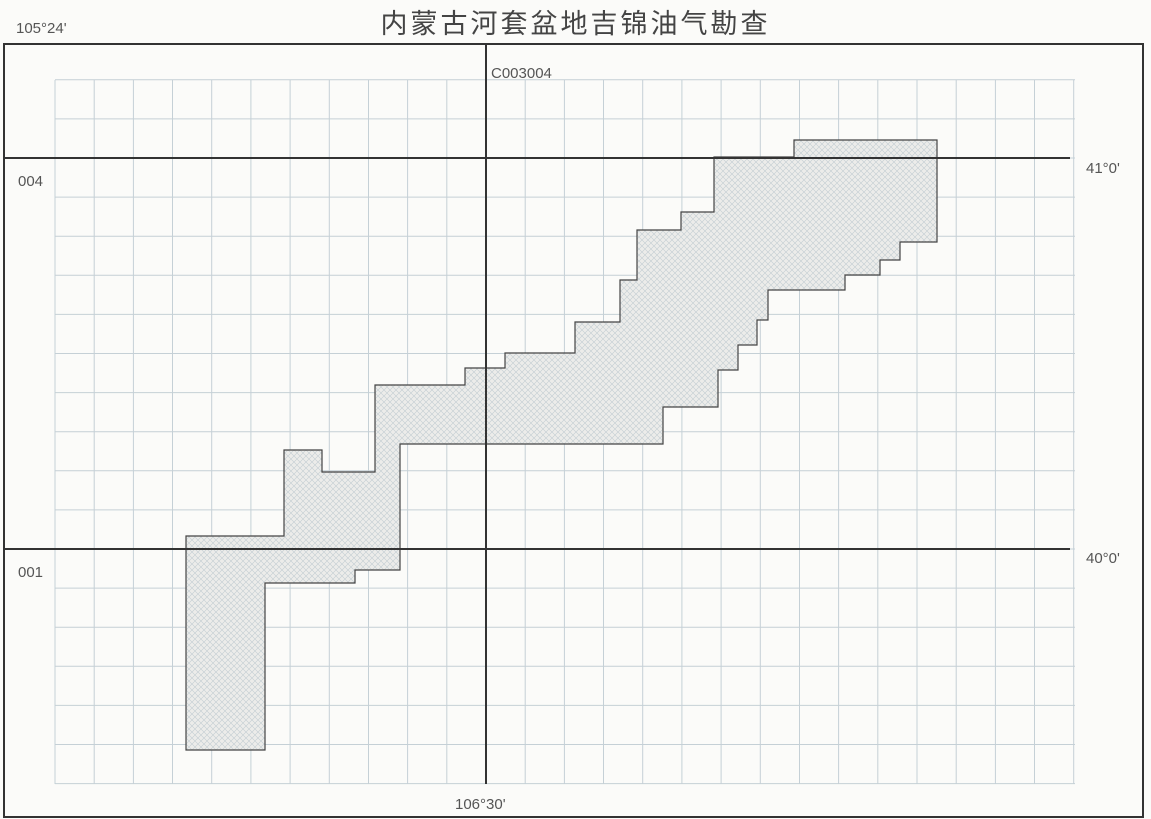 This screenshot has width=1151, height=819. What do you see at coordinates (480, 804) in the screenshot?
I see `bottom-longitude-label: 106°30'` at bounding box center [480, 804].